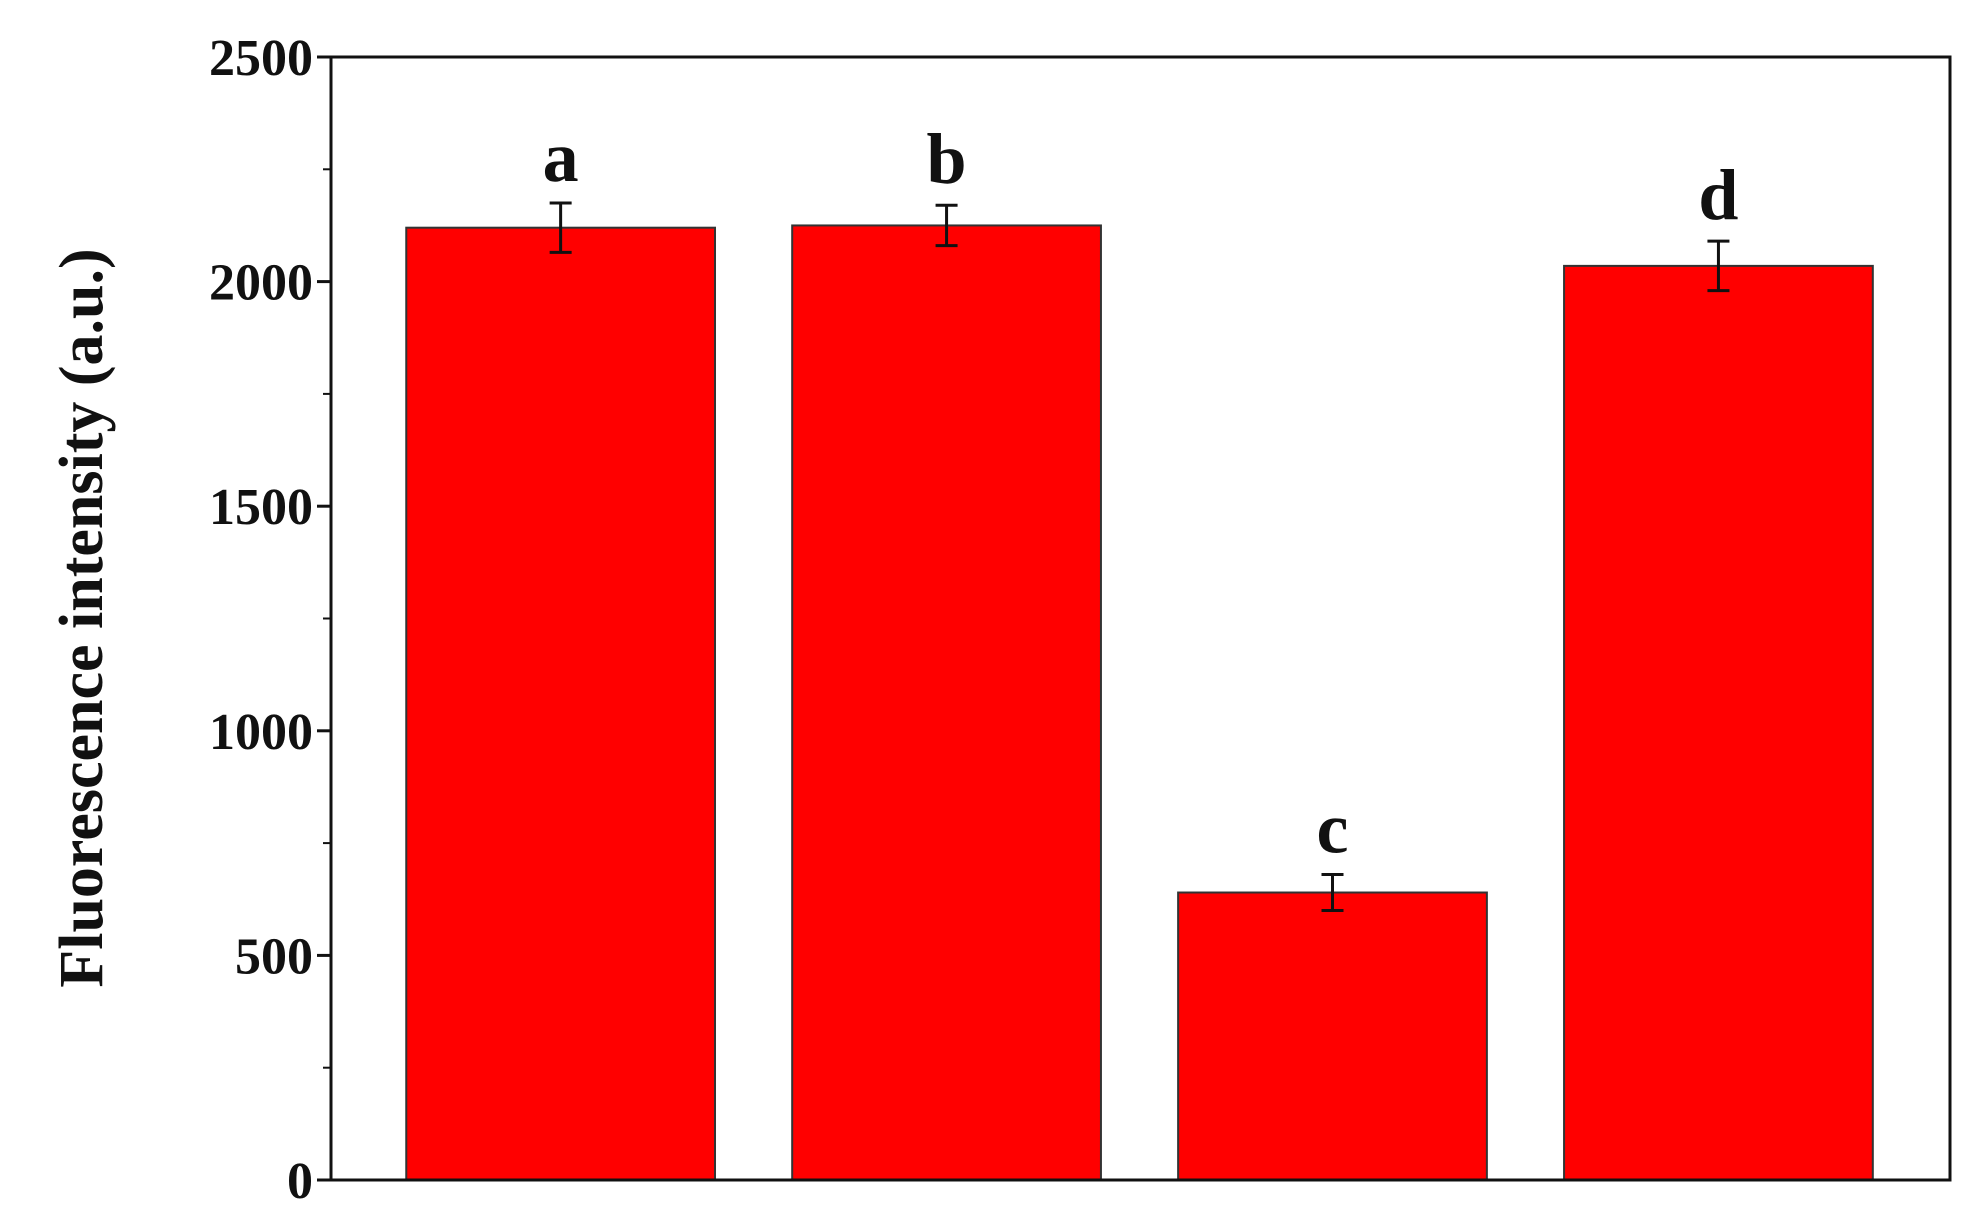 This screenshot has height=1211, width=1969. I want to click on y-tick-label: 2000, so click(261, 283).